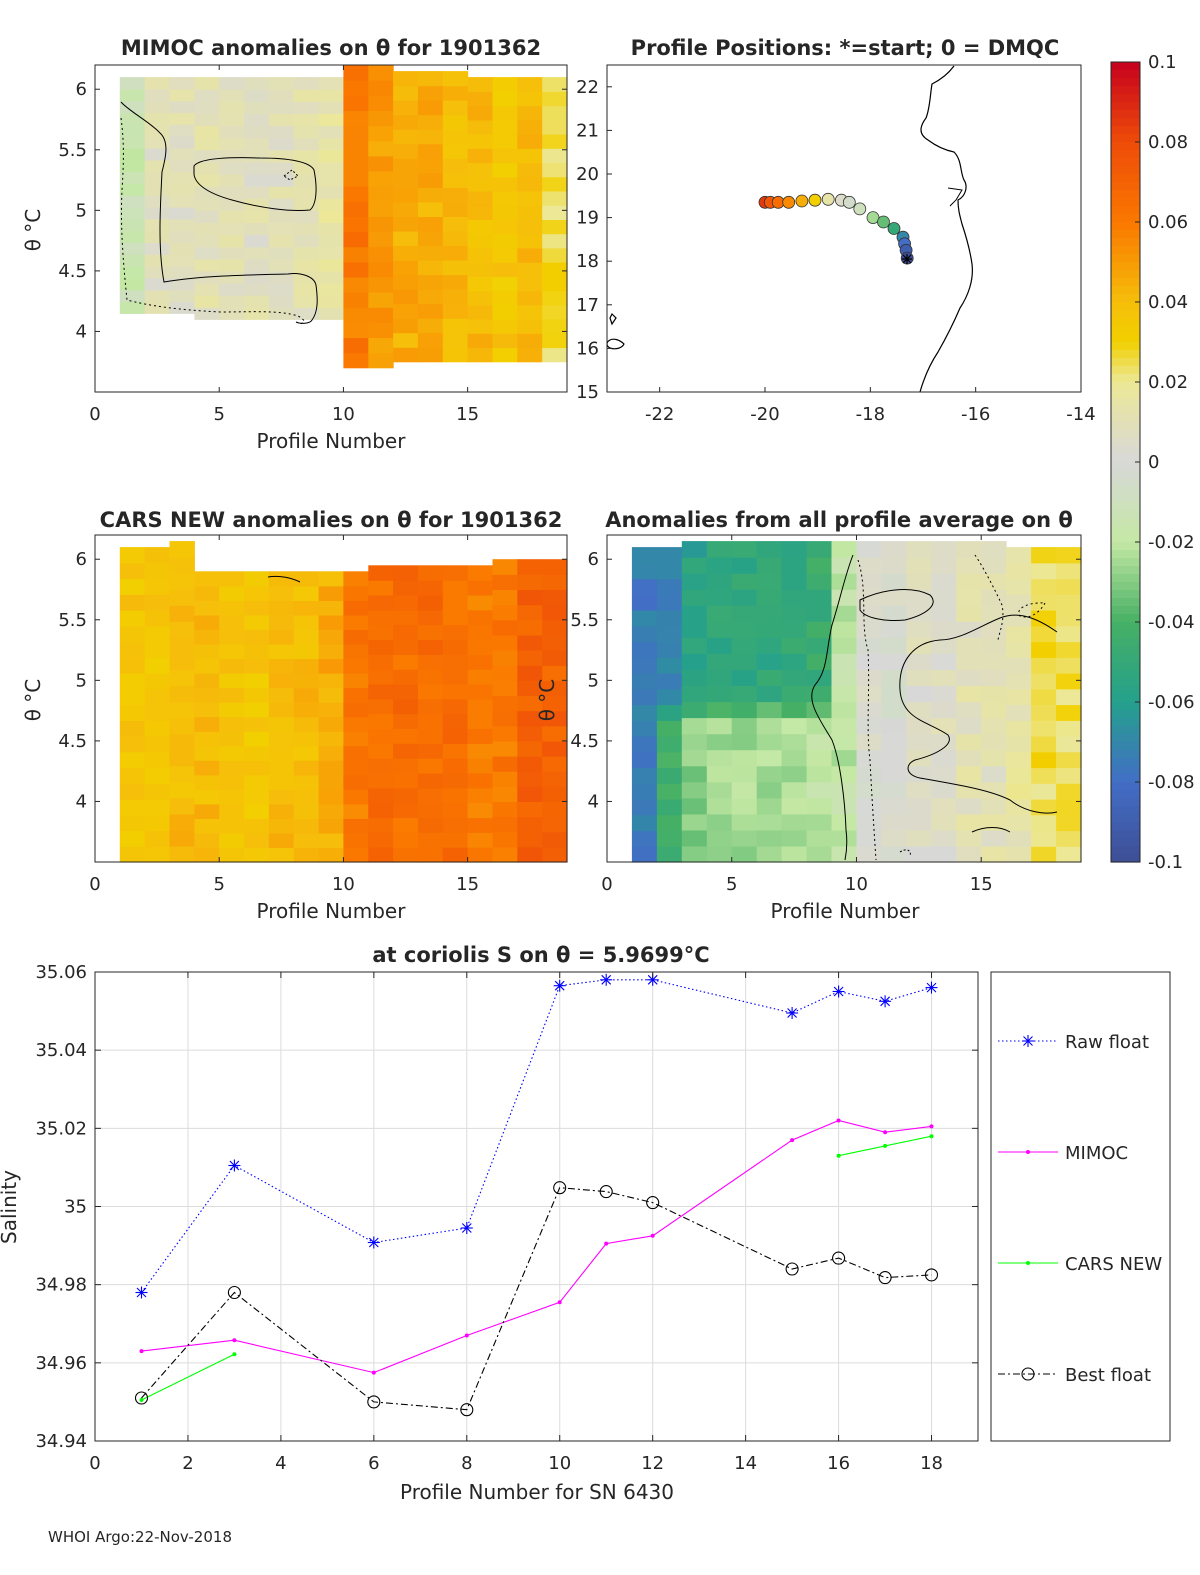 Image resolution: width=1200 pixels, height=1575 pixels. Describe the element at coordinates (536, 1299) in the screenshot. I see `series-best-float` at that location.